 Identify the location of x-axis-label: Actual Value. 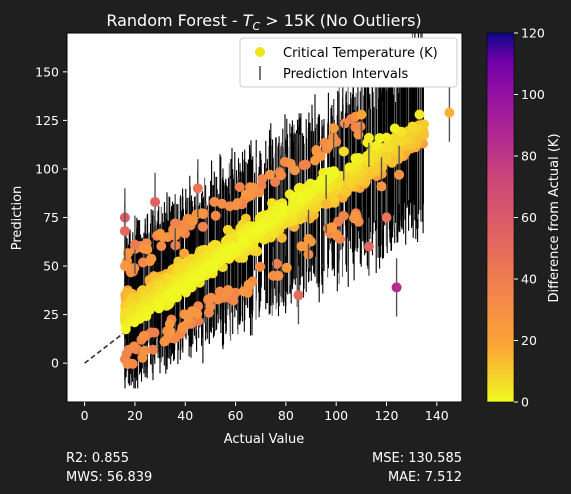
(264, 439).